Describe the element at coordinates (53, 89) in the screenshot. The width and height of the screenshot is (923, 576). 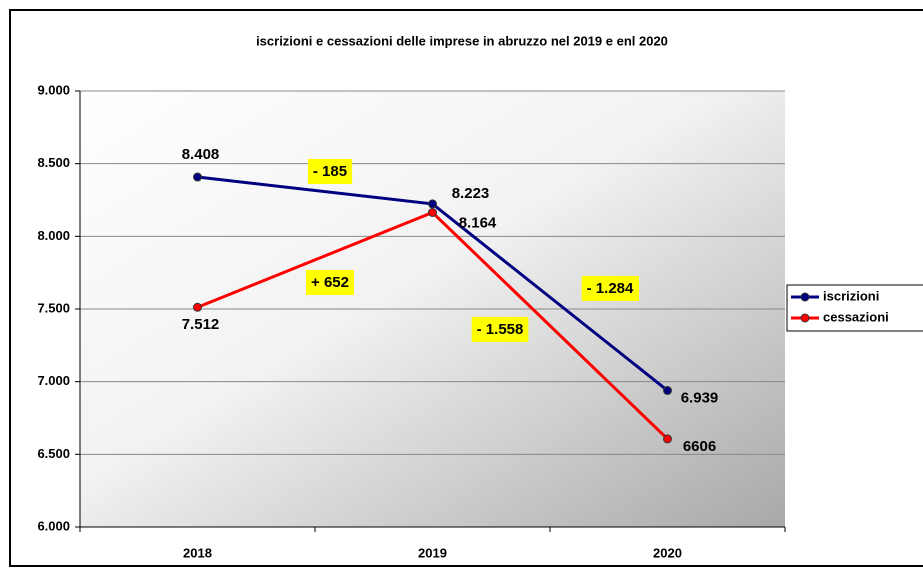
I see `y-tick-label: 9.000` at that location.